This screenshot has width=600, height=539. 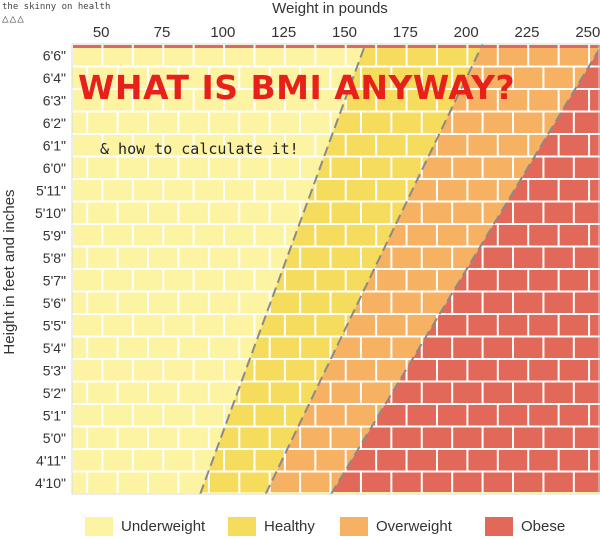 What do you see at coordinates (289, 526) in the screenshot?
I see `legend-label-healthy: Healthy` at bounding box center [289, 526].